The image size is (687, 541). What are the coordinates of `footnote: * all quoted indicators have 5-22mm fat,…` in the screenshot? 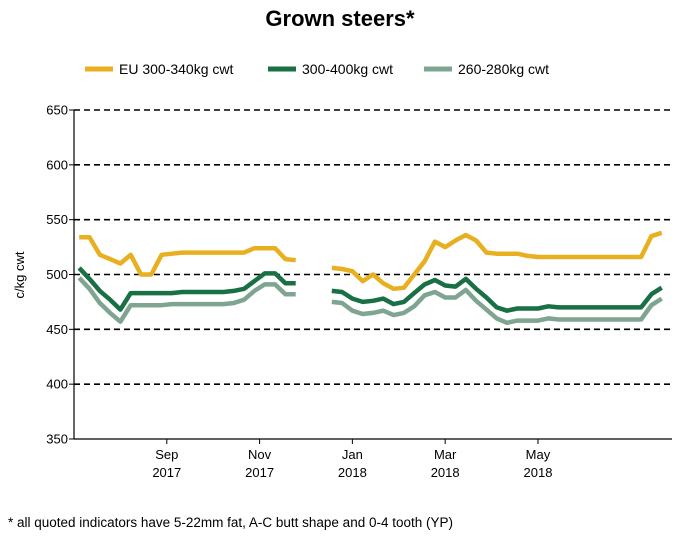 It's located at (230, 522).